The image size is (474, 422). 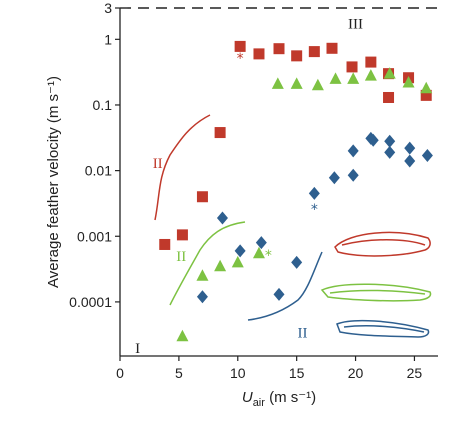 I want to click on y-tick-label: 0.1, so click(x=103, y=105).